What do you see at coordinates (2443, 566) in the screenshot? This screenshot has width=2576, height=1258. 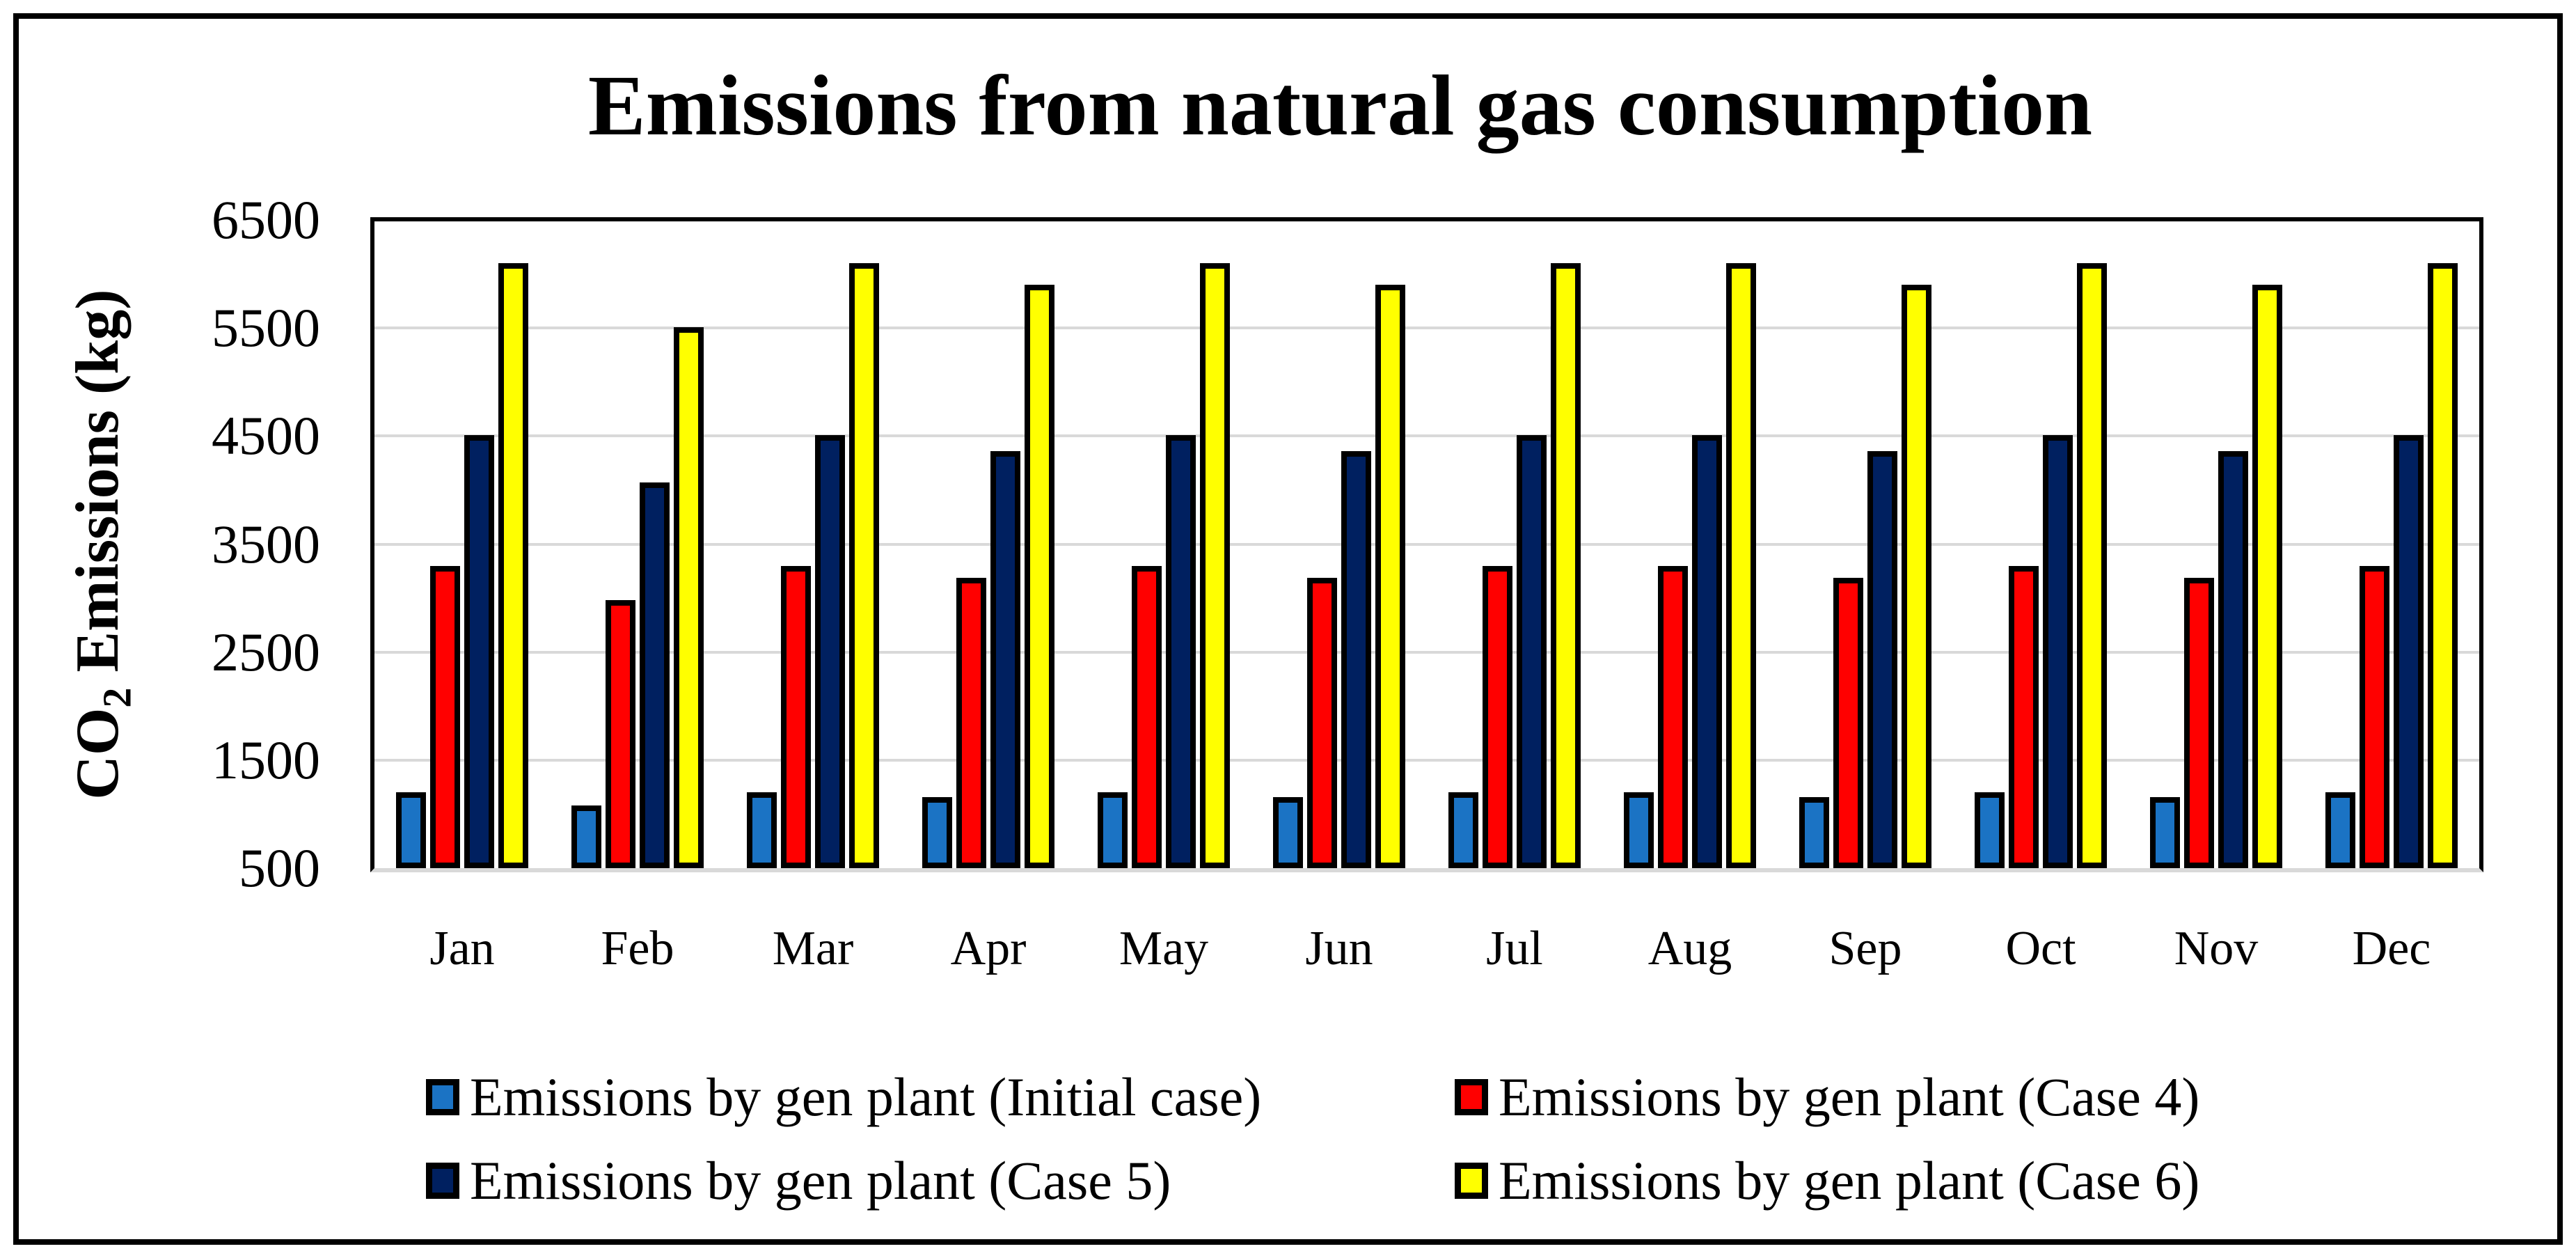 I see `bar-case-6-dec` at bounding box center [2443, 566].